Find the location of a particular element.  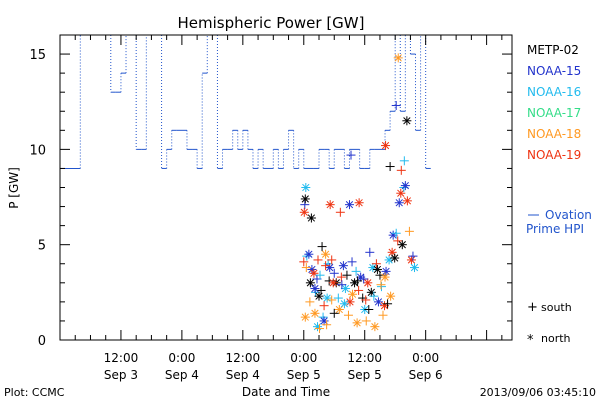

footer-timestamp: 2013/09/06 03:45:10 is located at coordinates (538, 392).